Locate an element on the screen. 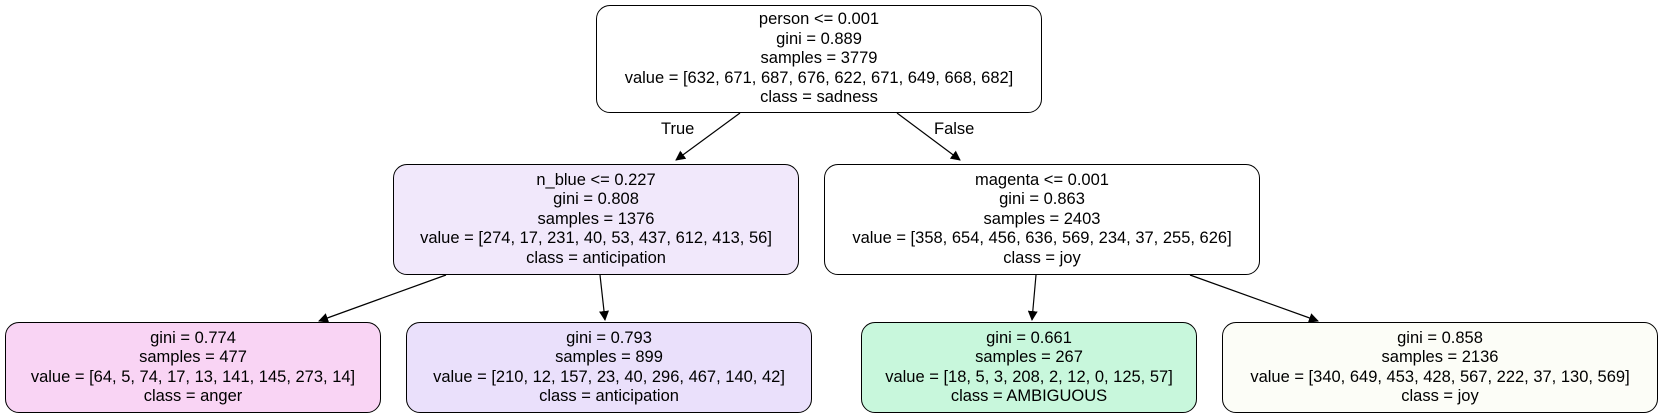 This screenshot has width=1663, height=419. node-split-rule: magenta <= 0.001 is located at coordinates (1042, 179).